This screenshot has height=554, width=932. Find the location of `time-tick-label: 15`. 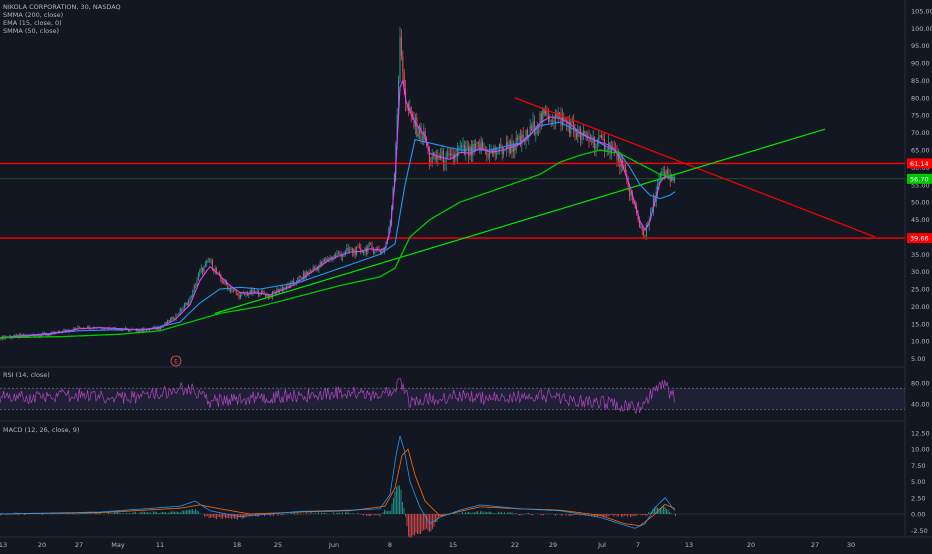

time-tick-label: 15 is located at coordinates (453, 545).